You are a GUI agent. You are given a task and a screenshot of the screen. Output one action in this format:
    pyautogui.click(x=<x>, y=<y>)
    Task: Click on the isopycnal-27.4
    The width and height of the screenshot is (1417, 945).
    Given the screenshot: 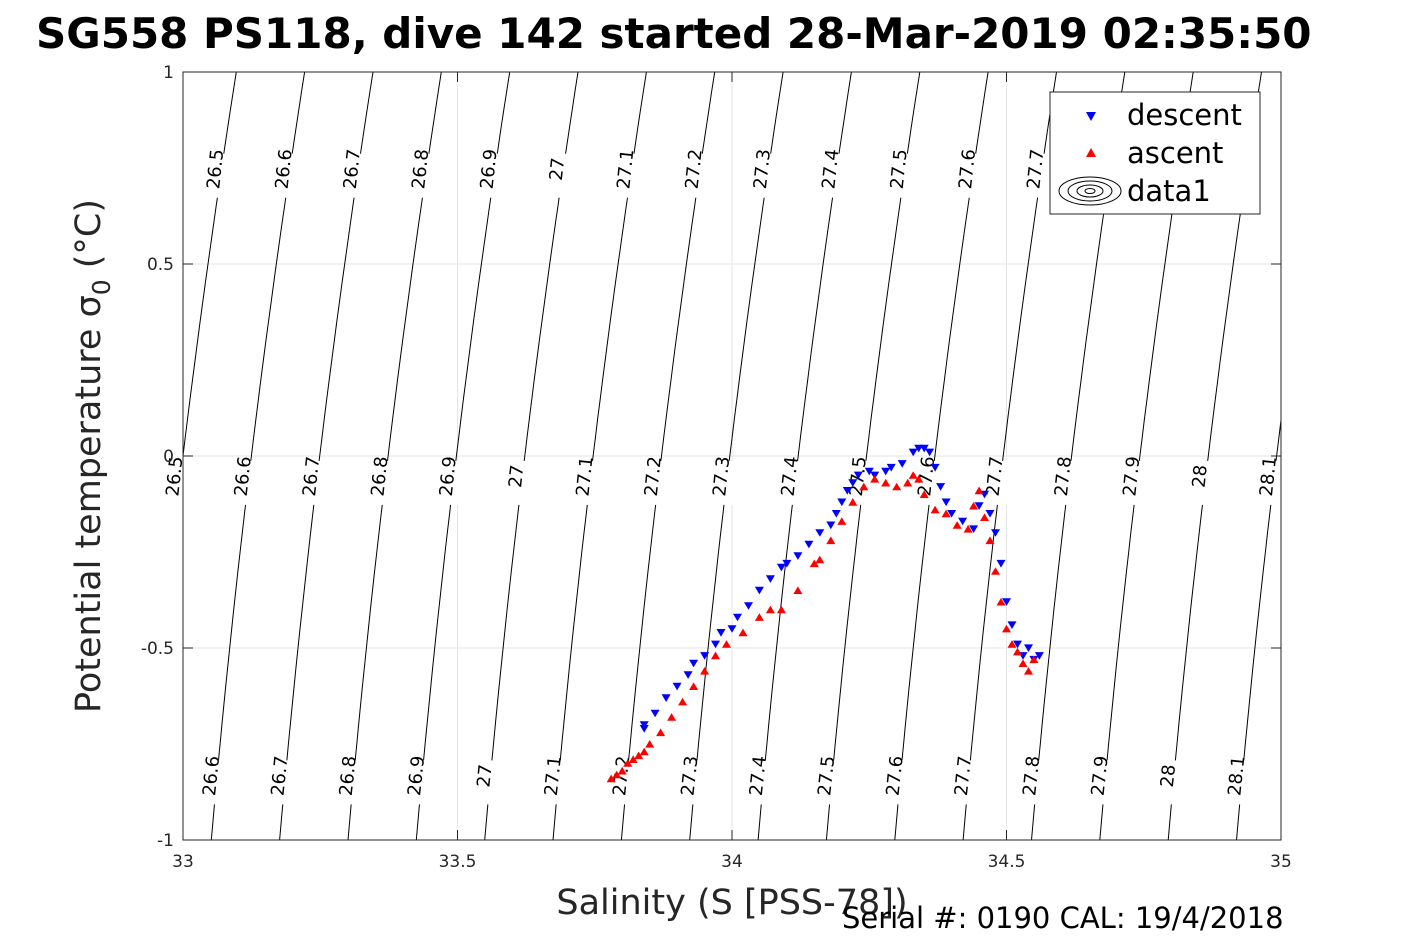 What is the action you would take?
    pyautogui.click(x=804, y=456)
    